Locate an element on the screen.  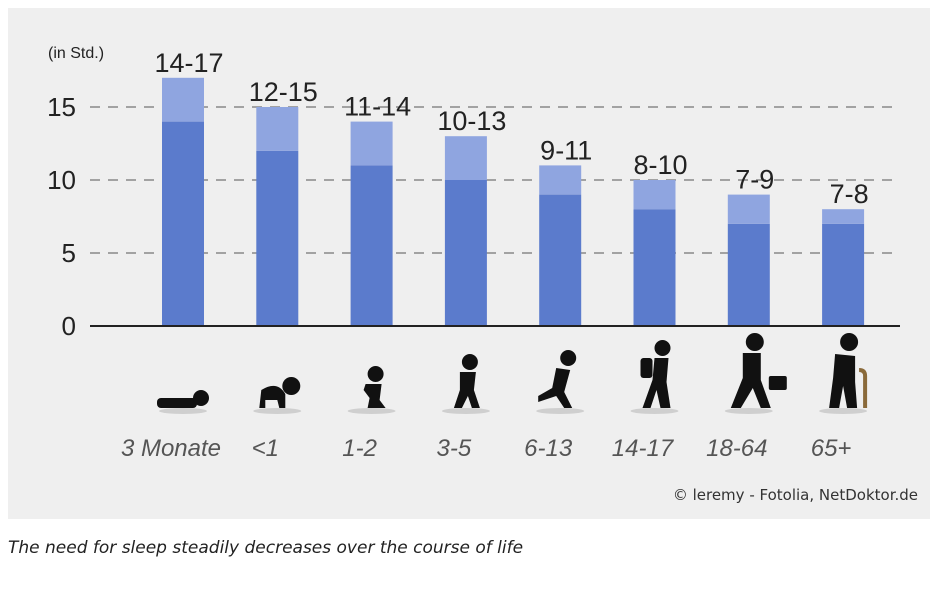
category-label-5: 14-17 is located at coordinates (643, 448).